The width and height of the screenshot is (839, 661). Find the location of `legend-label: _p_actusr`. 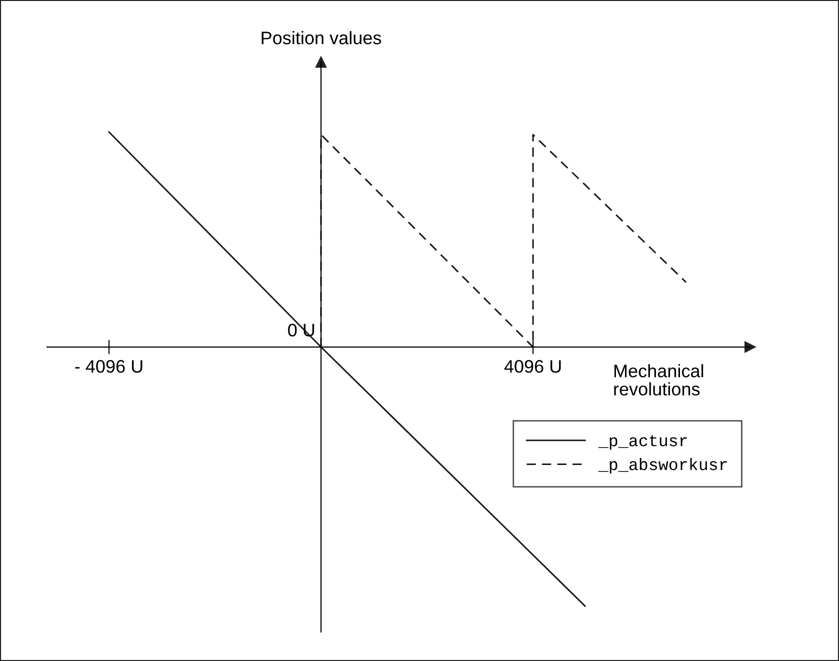

legend-label: _p_actusr is located at coordinates (642, 442).